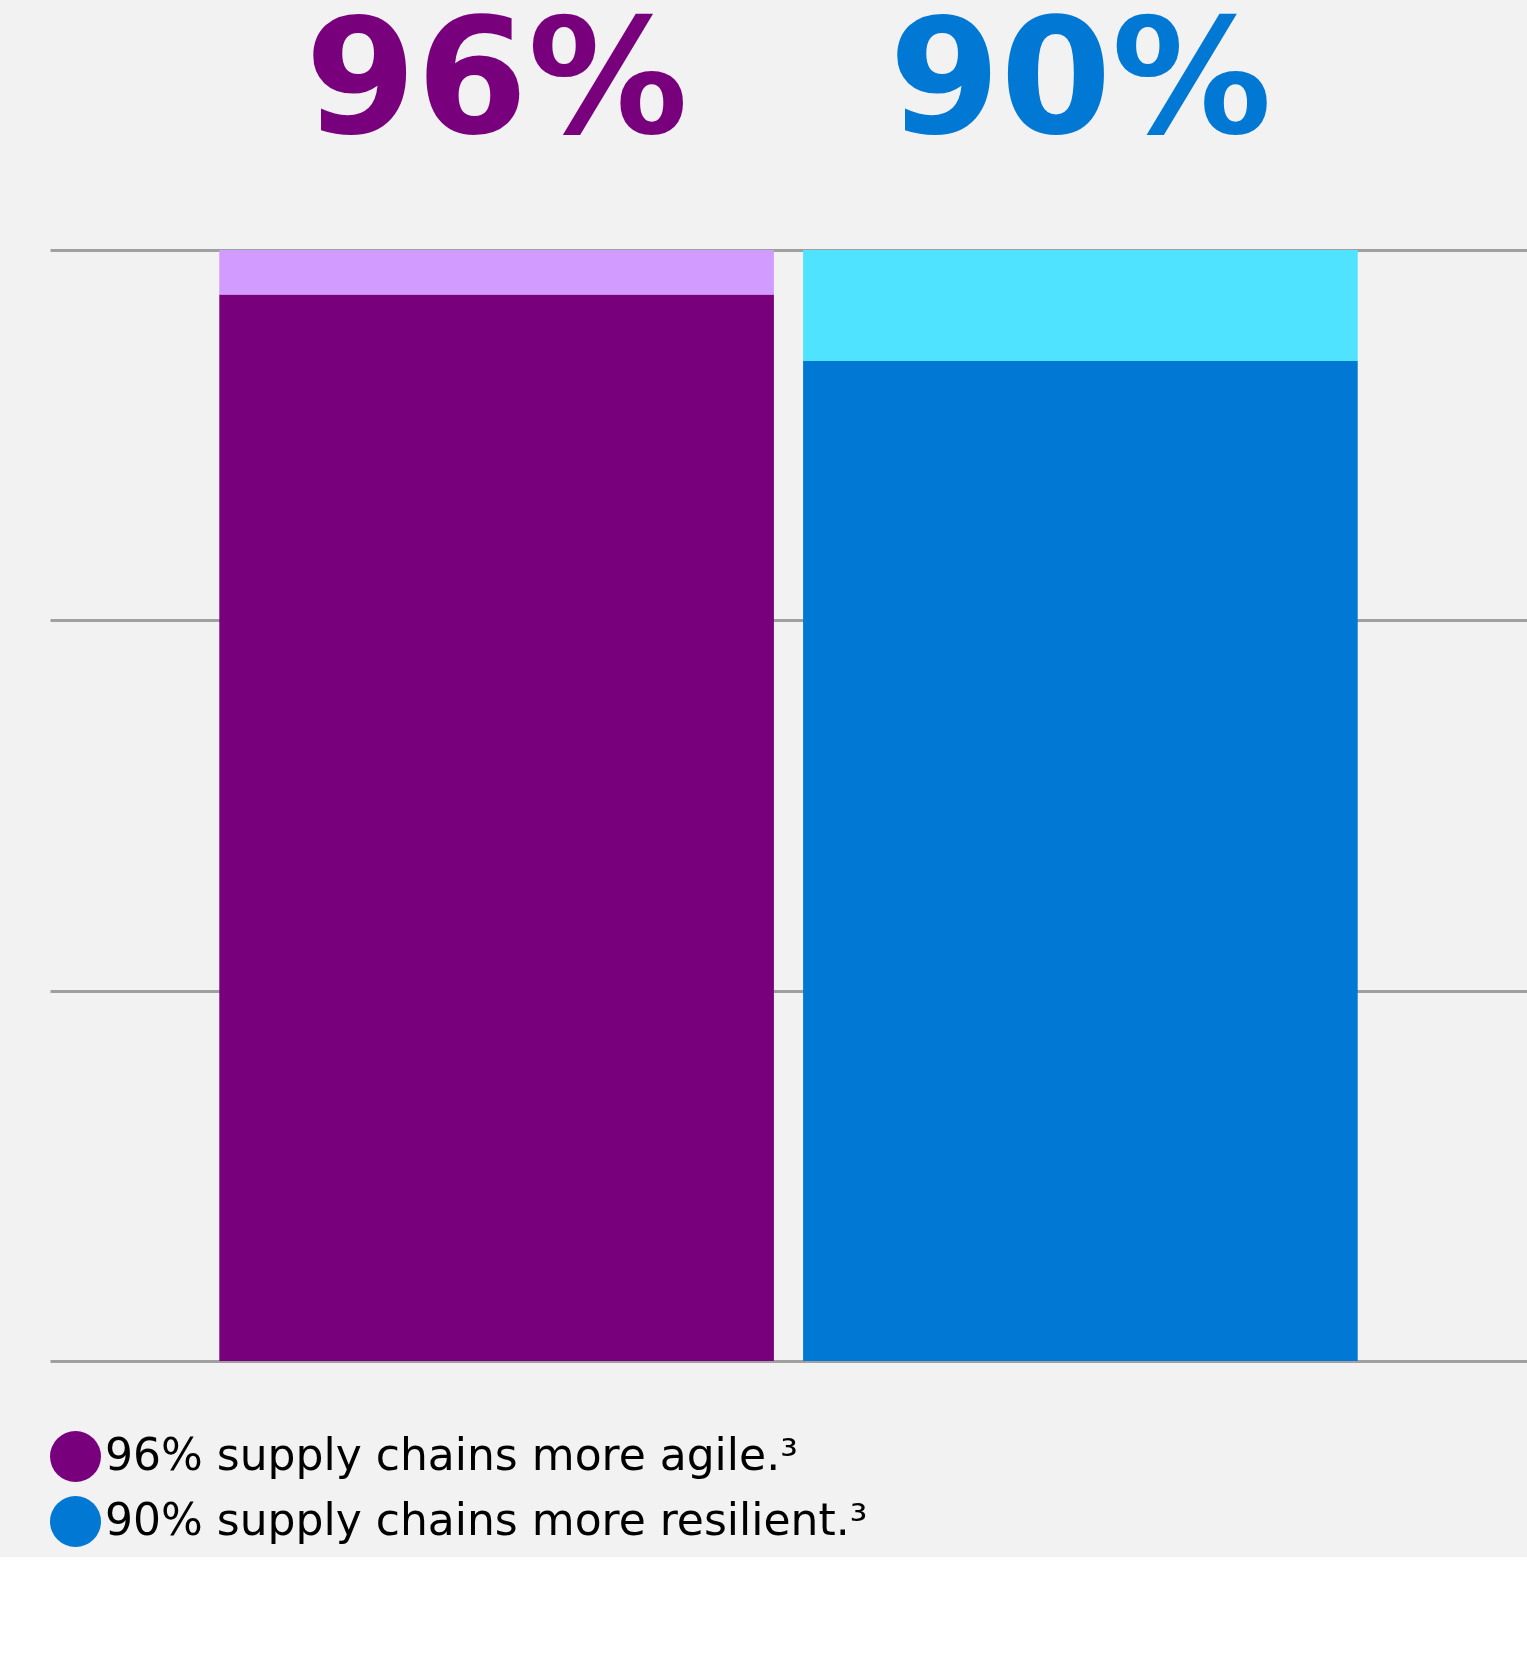 The width and height of the screenshot is (1527, 1671). I want to click on data-label: 90%, so click(1080, 85).